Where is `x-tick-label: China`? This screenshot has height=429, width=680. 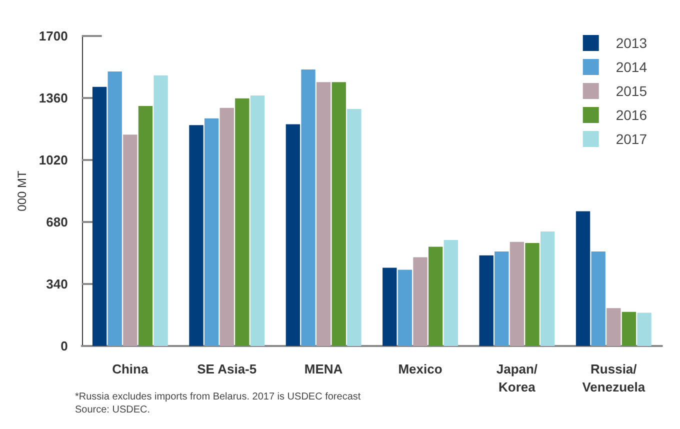
x-tick-label: China is located at coordinates (130, 369).